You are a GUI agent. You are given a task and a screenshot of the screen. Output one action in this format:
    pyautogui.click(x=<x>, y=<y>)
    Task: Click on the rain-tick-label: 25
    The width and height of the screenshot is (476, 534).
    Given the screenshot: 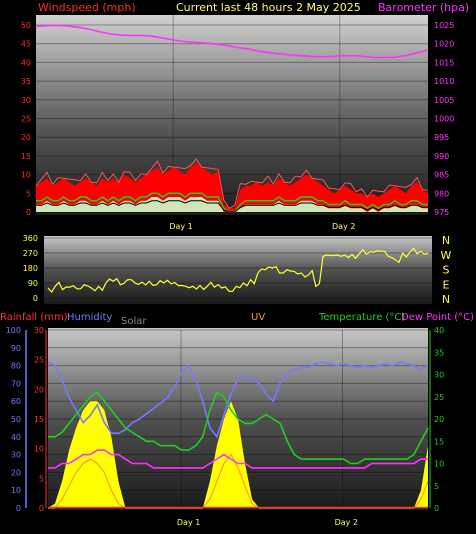 What is the action you would take?
    pyautogui.click(x=39, y=360)
    